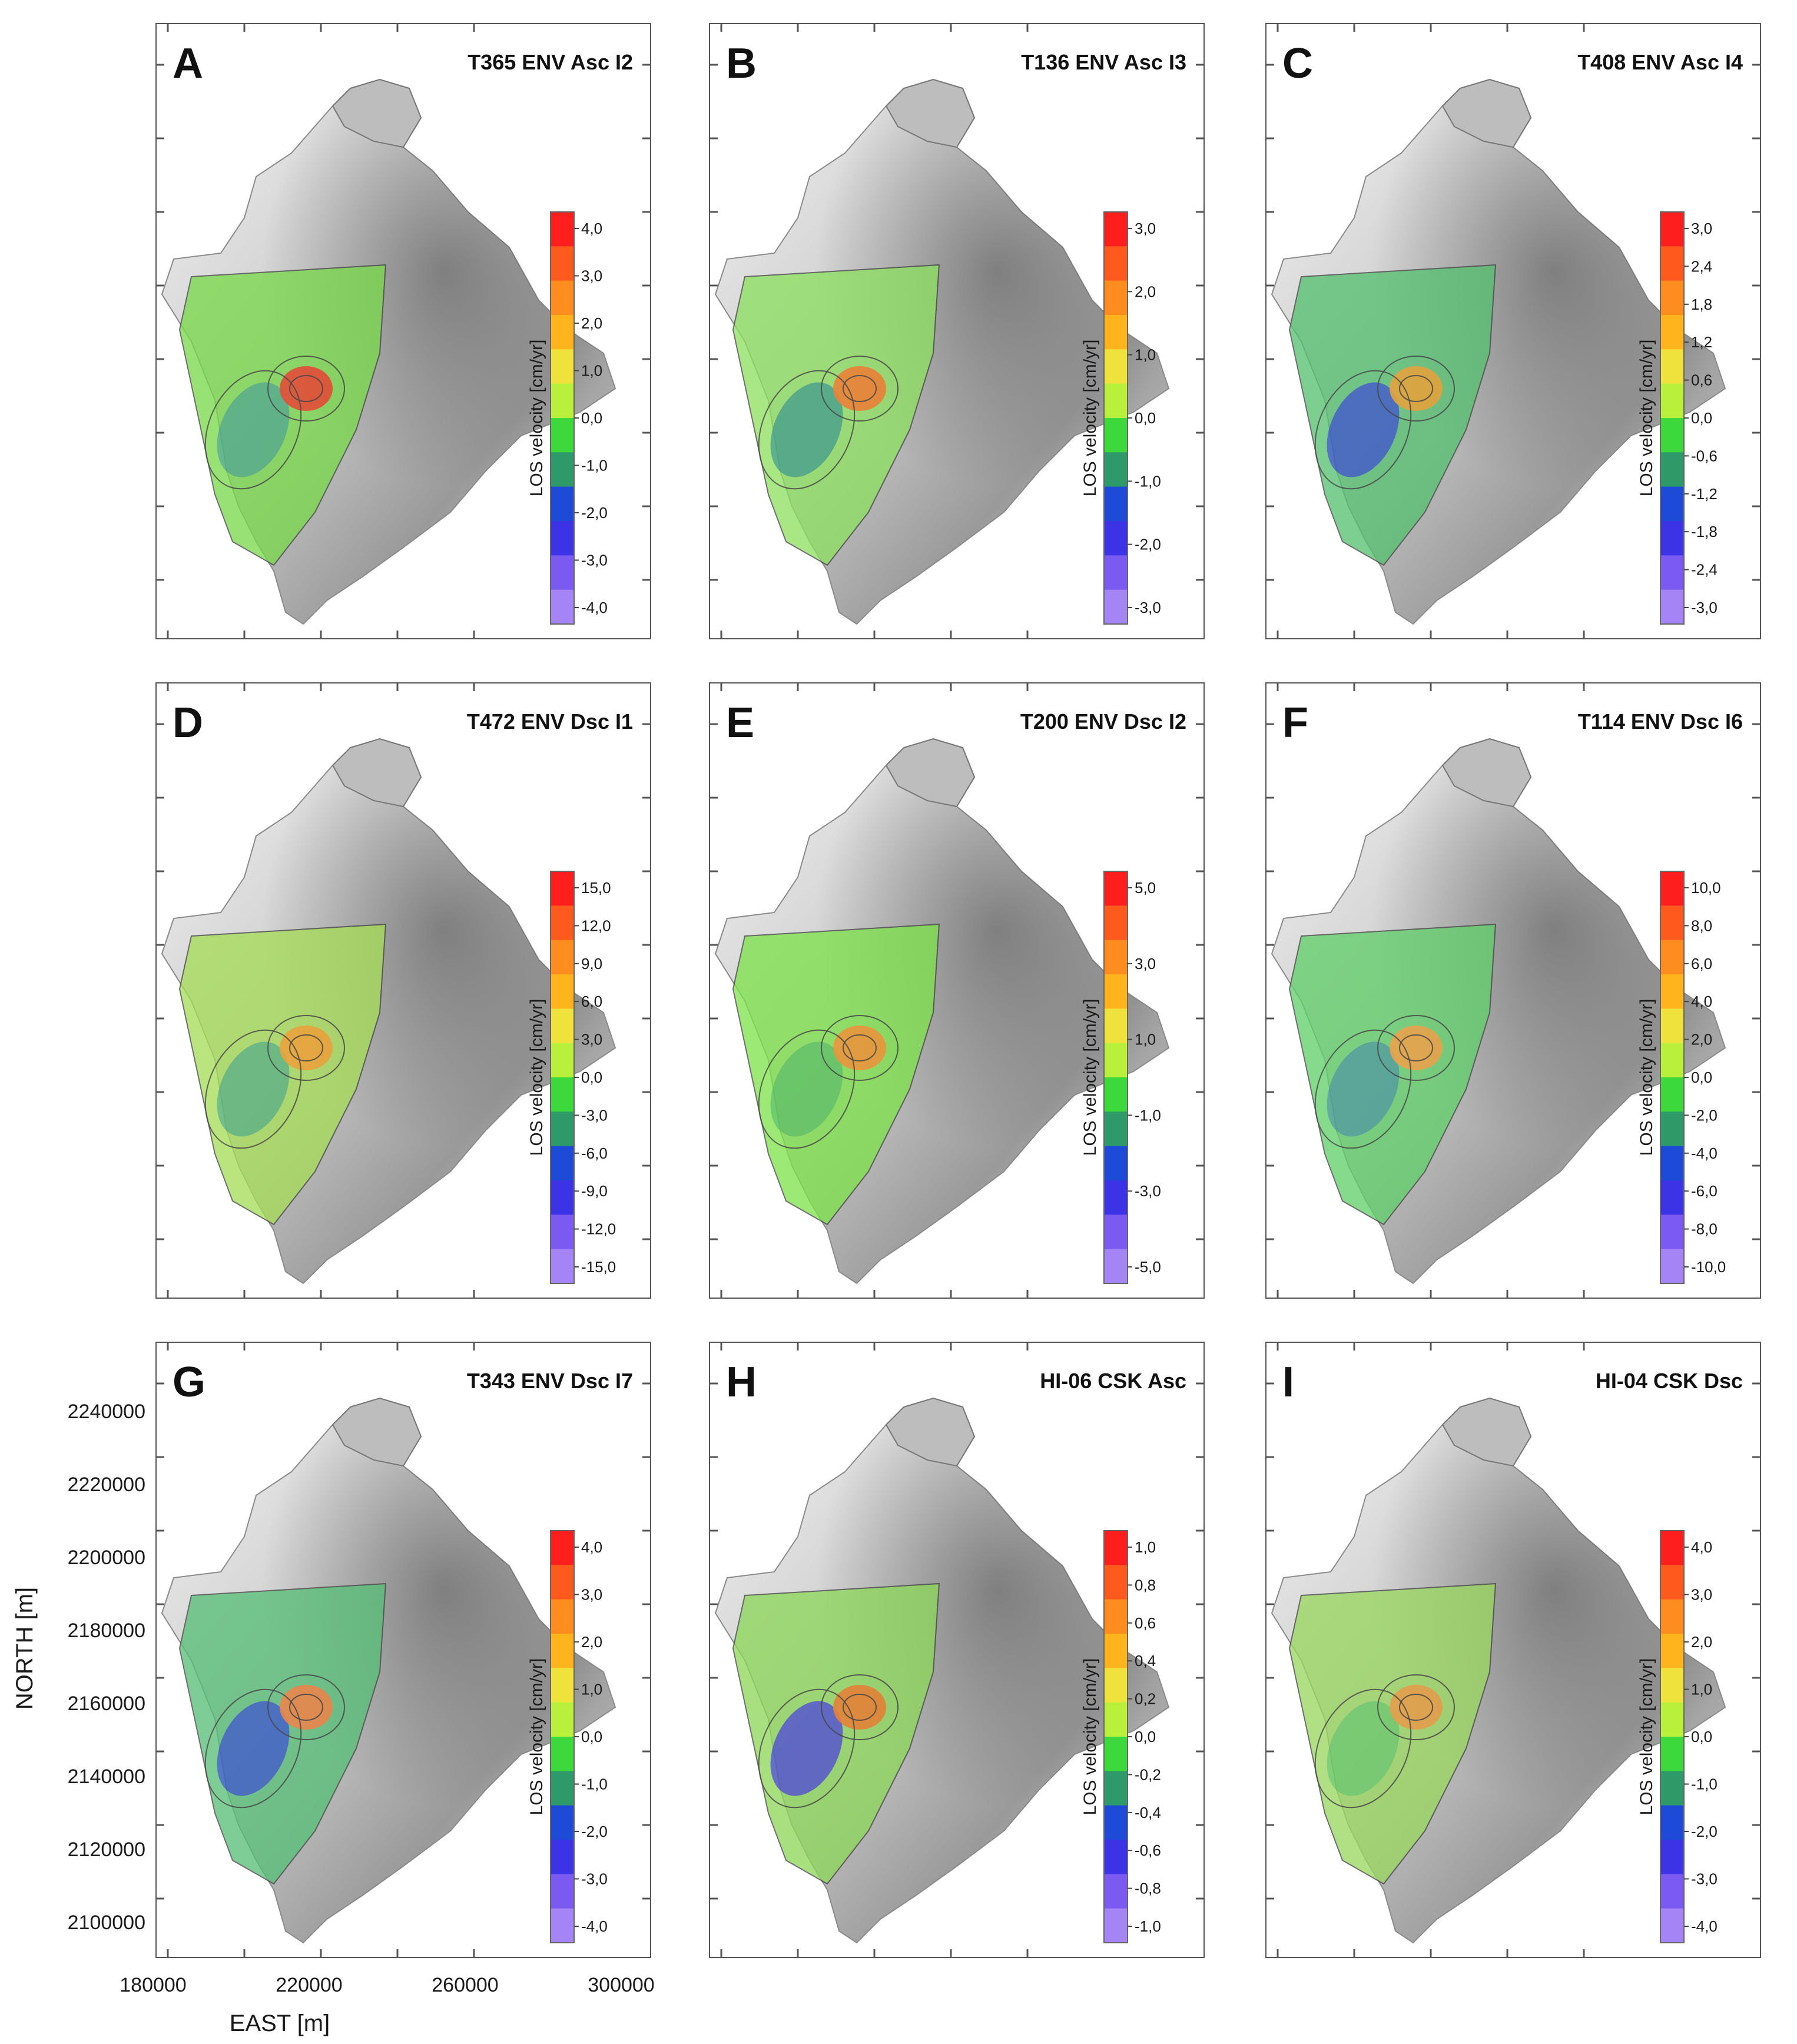 This screenshot has height=2044, width=1797. Describe the element at coordinates (25, 1648) in the screenshot. I see `y-axis-label: NORTH [m]` at that location.